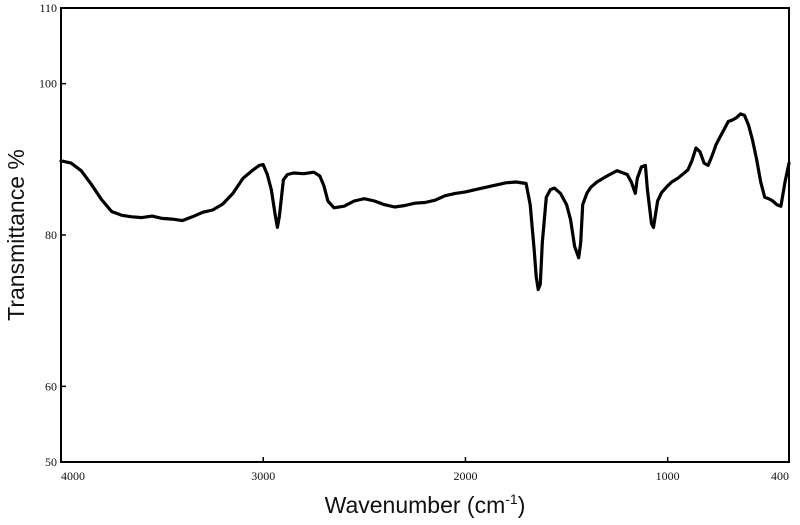  I want to click on x-tick-label: 400, so click(780, 476).